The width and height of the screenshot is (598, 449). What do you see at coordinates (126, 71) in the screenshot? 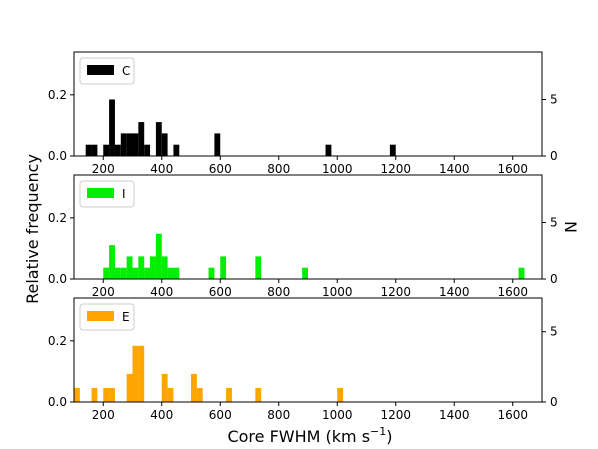
I see `legend-label: C` at bounding box center [126, 71].